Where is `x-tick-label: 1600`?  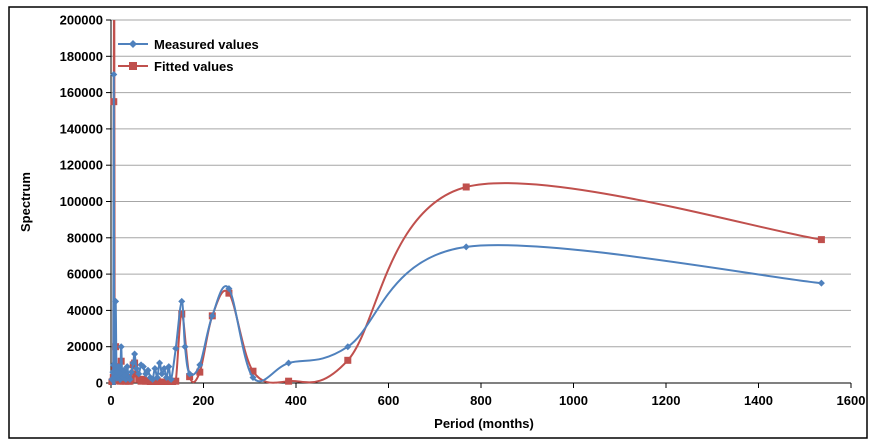 x-tick-label: 1600 is located at coordinates (851, 400).